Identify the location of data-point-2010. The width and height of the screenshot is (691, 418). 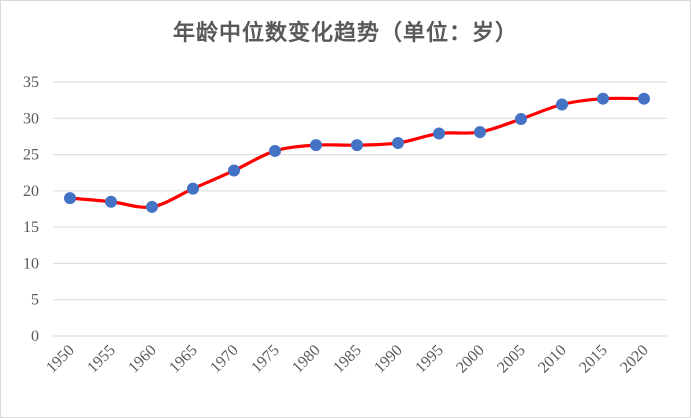
(562, 104).